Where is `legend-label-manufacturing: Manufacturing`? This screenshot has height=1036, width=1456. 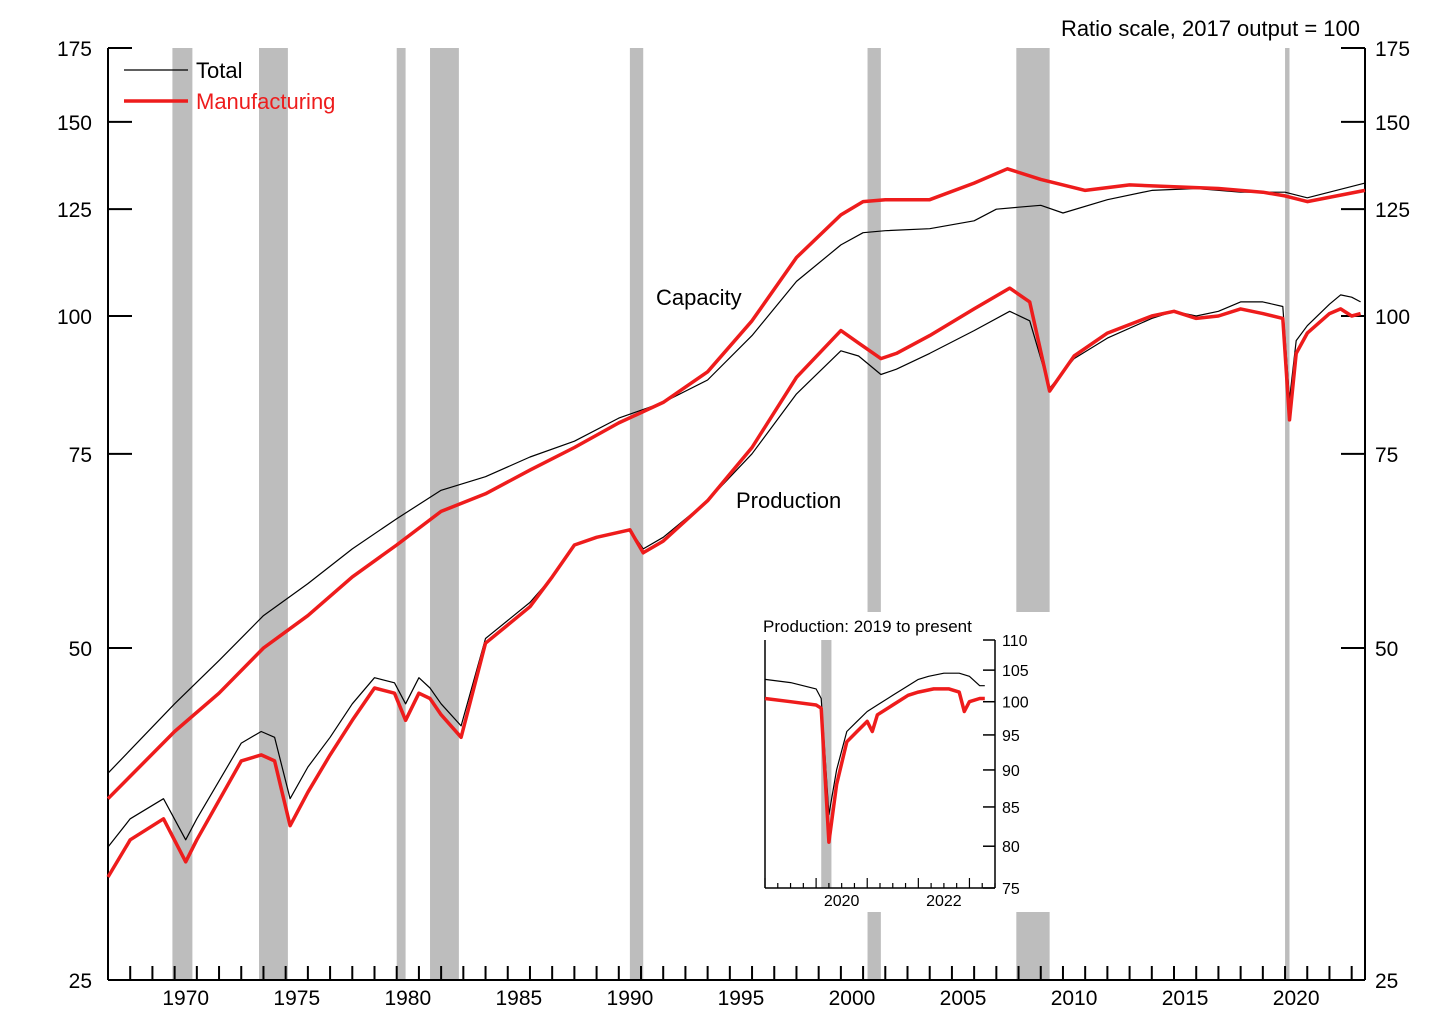 legend-label-manufacturing: Manufacturing is located at coordinates (265, 101).